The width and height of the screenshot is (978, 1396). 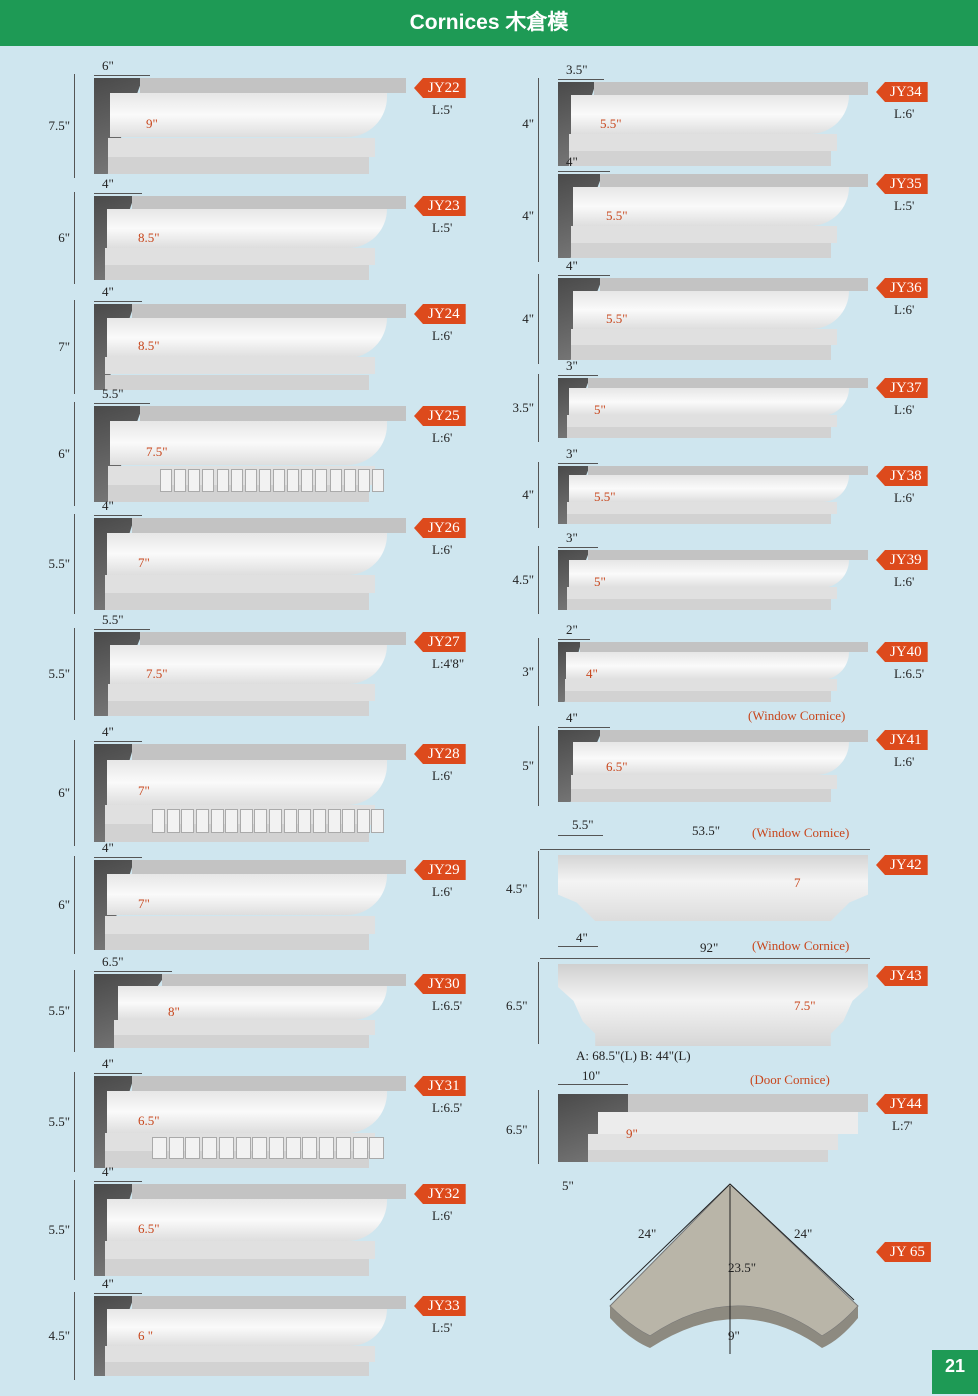 I want to click on product-jy37: 3" 3.5" 5" JY37 L:6', so click(x=715, y=408).